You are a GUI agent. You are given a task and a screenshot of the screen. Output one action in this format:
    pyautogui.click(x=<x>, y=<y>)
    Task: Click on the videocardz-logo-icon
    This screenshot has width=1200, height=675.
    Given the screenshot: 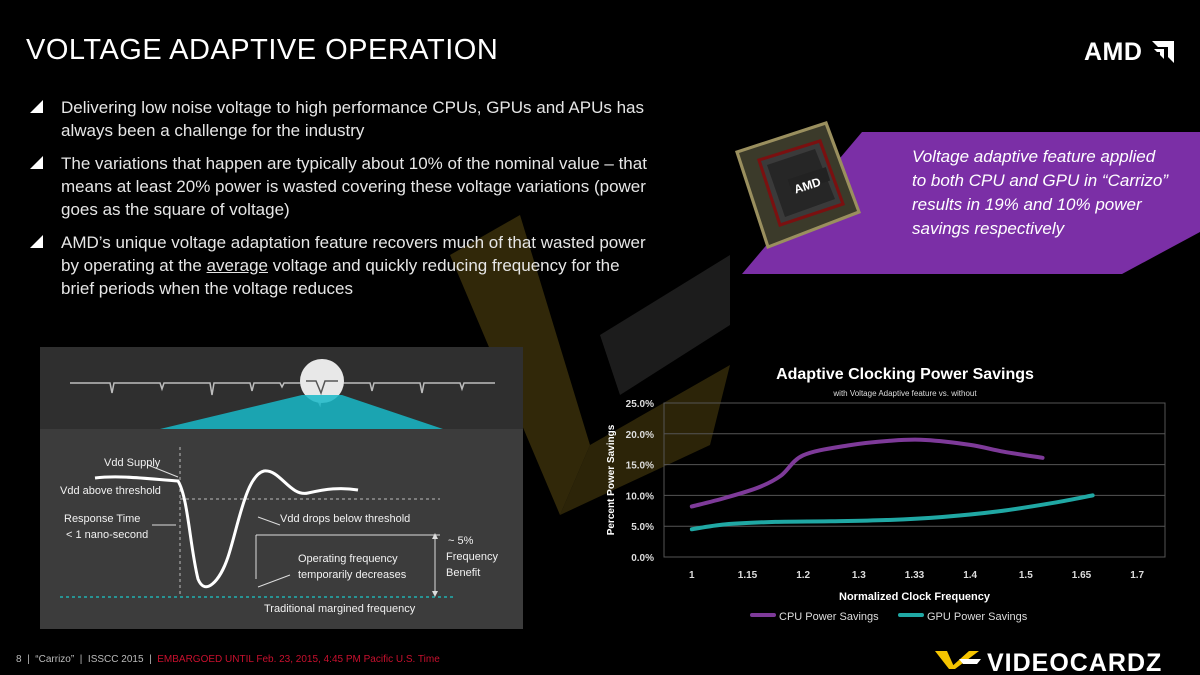 What is the action you would take?
    pyautogui.click(x=958, y=660)
    